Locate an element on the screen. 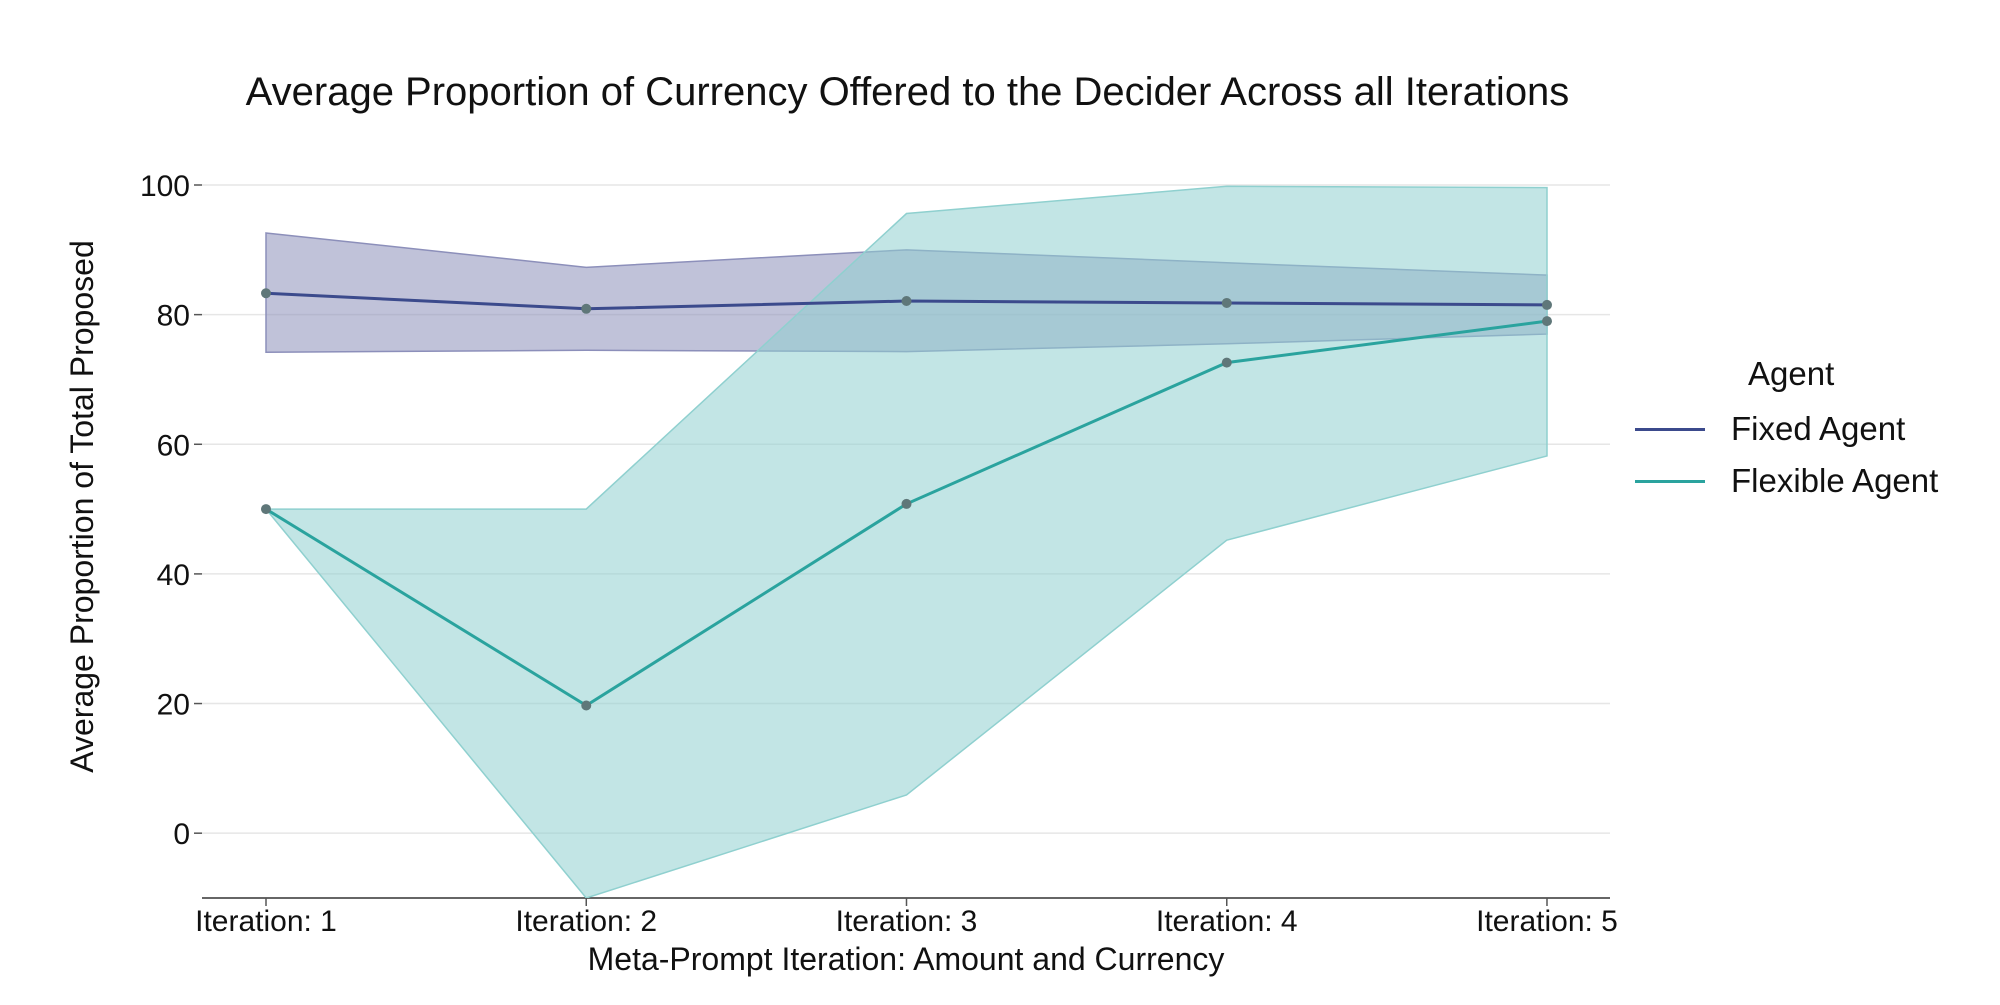  x-tick-label: Iteration: 2 is located at coordinates (586, 921).